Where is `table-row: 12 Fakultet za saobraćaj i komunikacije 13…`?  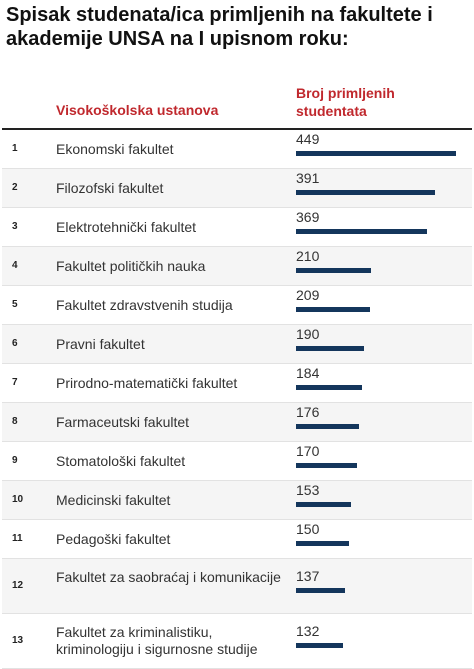 table-row: 12 Fakultet za saobraćaj i komunikacije 13… is located at coordinates (237, 586).